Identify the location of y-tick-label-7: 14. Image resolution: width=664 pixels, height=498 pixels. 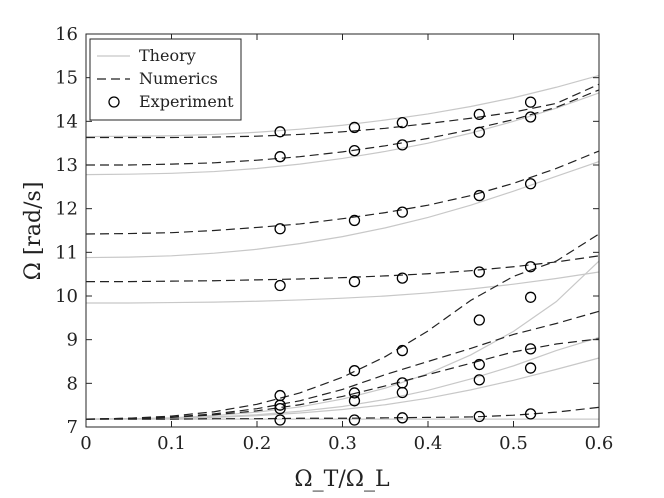
(66, 121).